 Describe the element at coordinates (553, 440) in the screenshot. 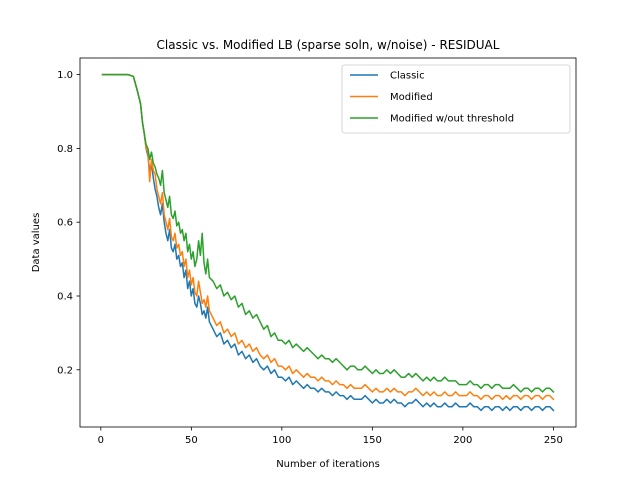

I see `x-tick-label: 250` at that location.